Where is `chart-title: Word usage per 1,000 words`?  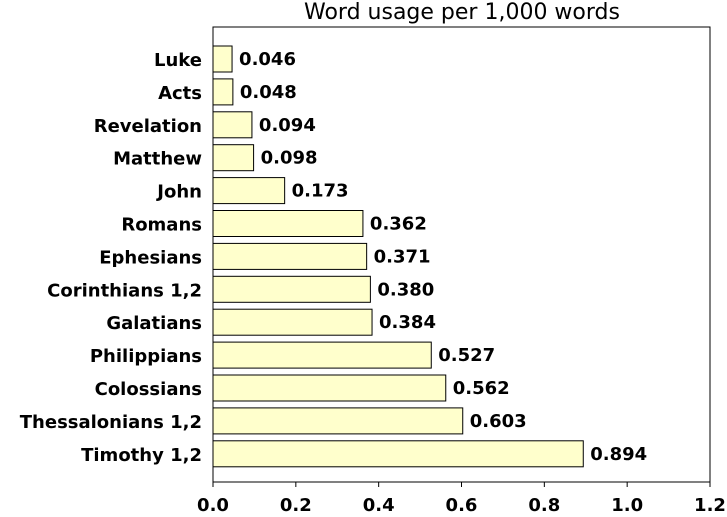 chart-title: Word usage per 1,000 words is located at coordinates (462, 12).